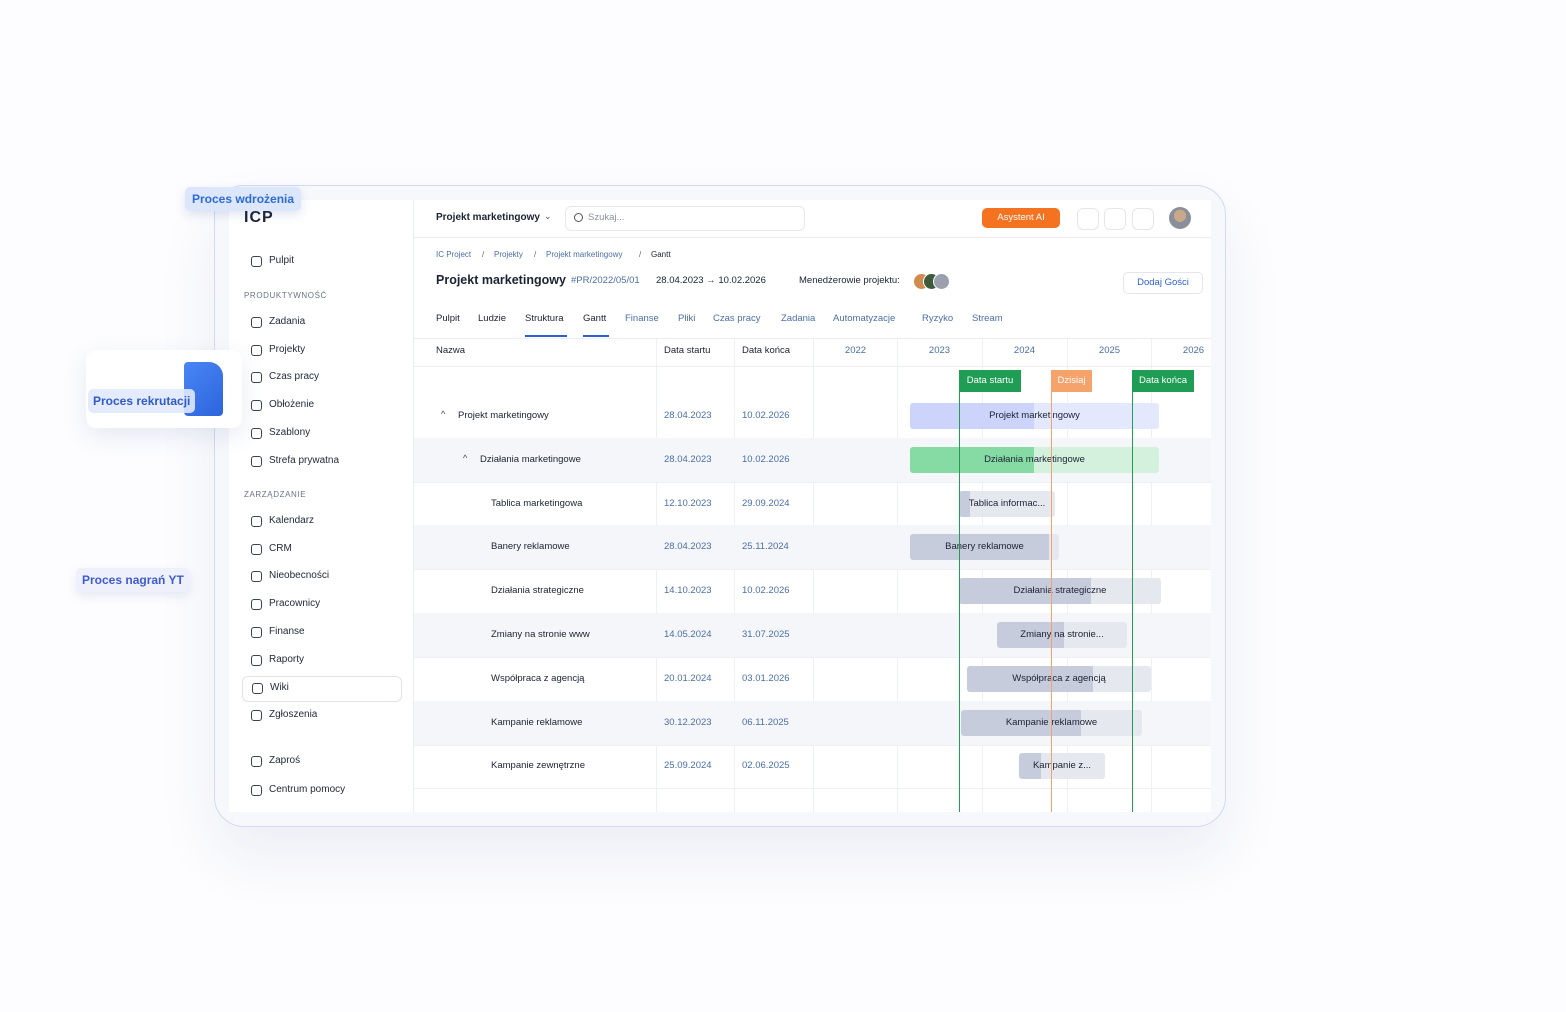 This screenshot has width=1566, height=1012. I want to click on sidebar-item: Nieobecności, so click(321, 577).